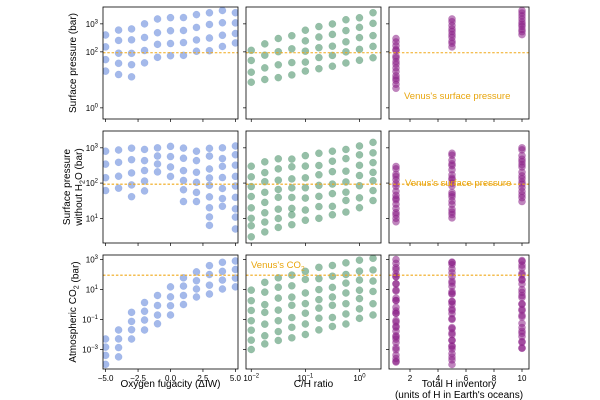 This screenshot has width=600, height=400. I want to click on x-tick-label: 8, so click(494, 378).